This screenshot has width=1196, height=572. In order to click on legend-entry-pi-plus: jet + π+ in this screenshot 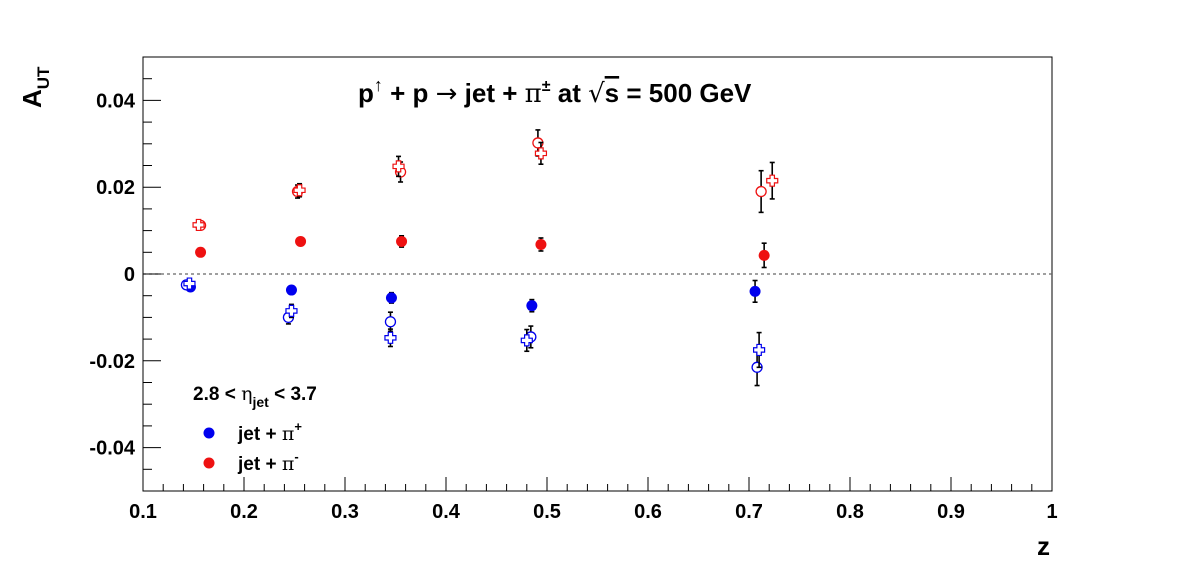, I will do `click(269, 432)`.